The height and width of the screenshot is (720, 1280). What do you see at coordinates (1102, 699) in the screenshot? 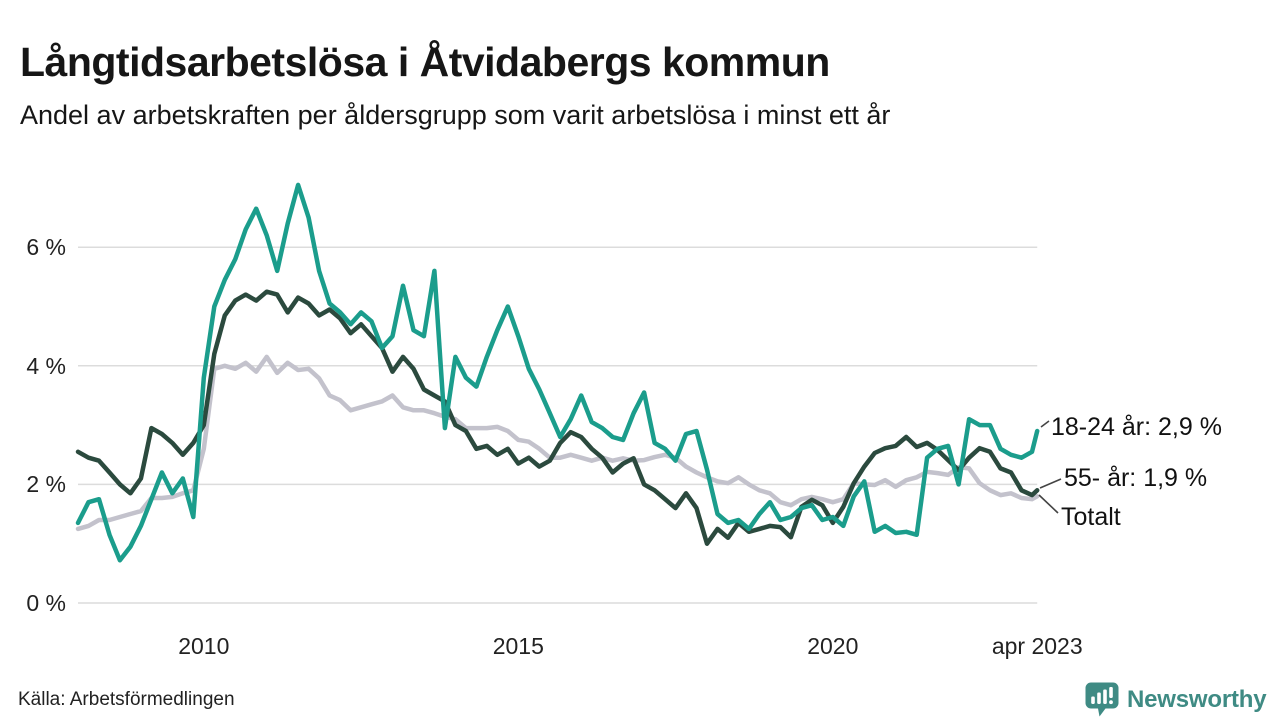
I see `newsworthy-bubble-chart-icon` at bounding box center [1102, 699].